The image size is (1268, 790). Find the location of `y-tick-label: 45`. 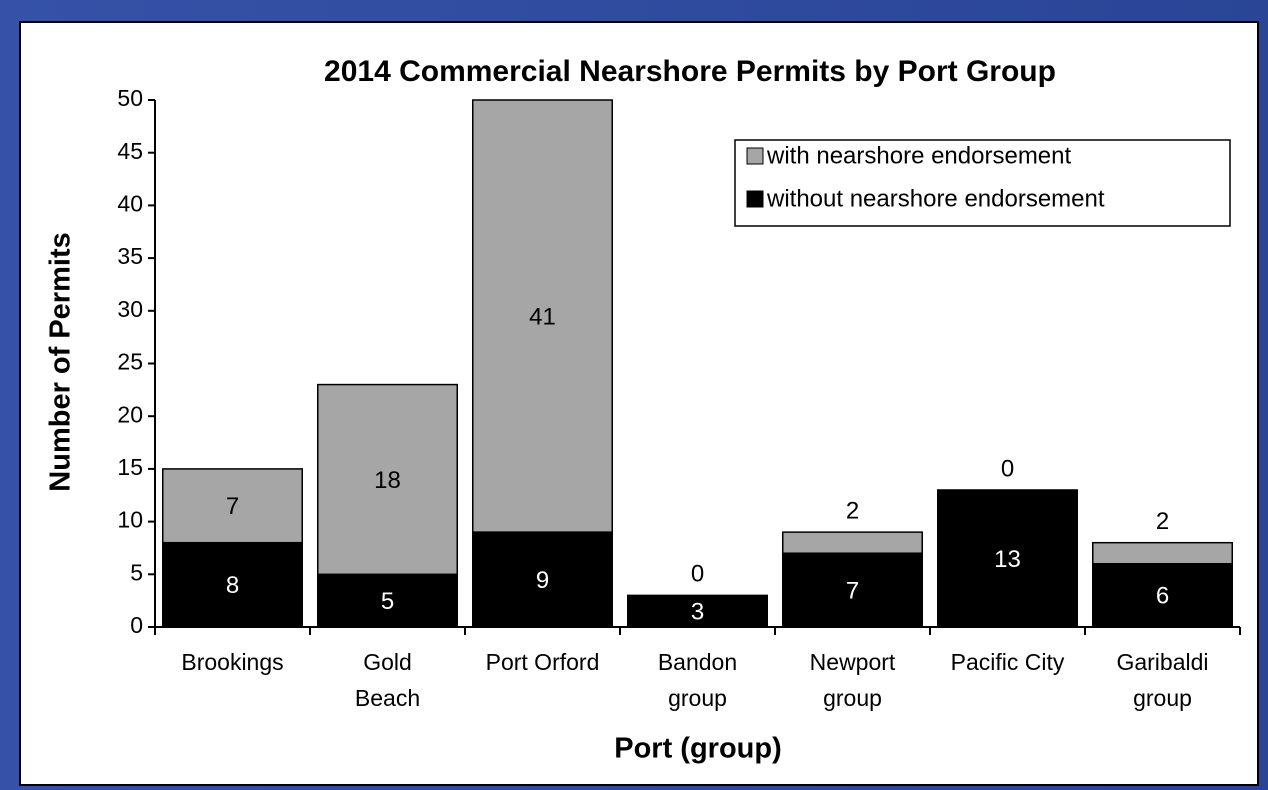

y-tick-label: 45 is located at coordinates (130, 151).